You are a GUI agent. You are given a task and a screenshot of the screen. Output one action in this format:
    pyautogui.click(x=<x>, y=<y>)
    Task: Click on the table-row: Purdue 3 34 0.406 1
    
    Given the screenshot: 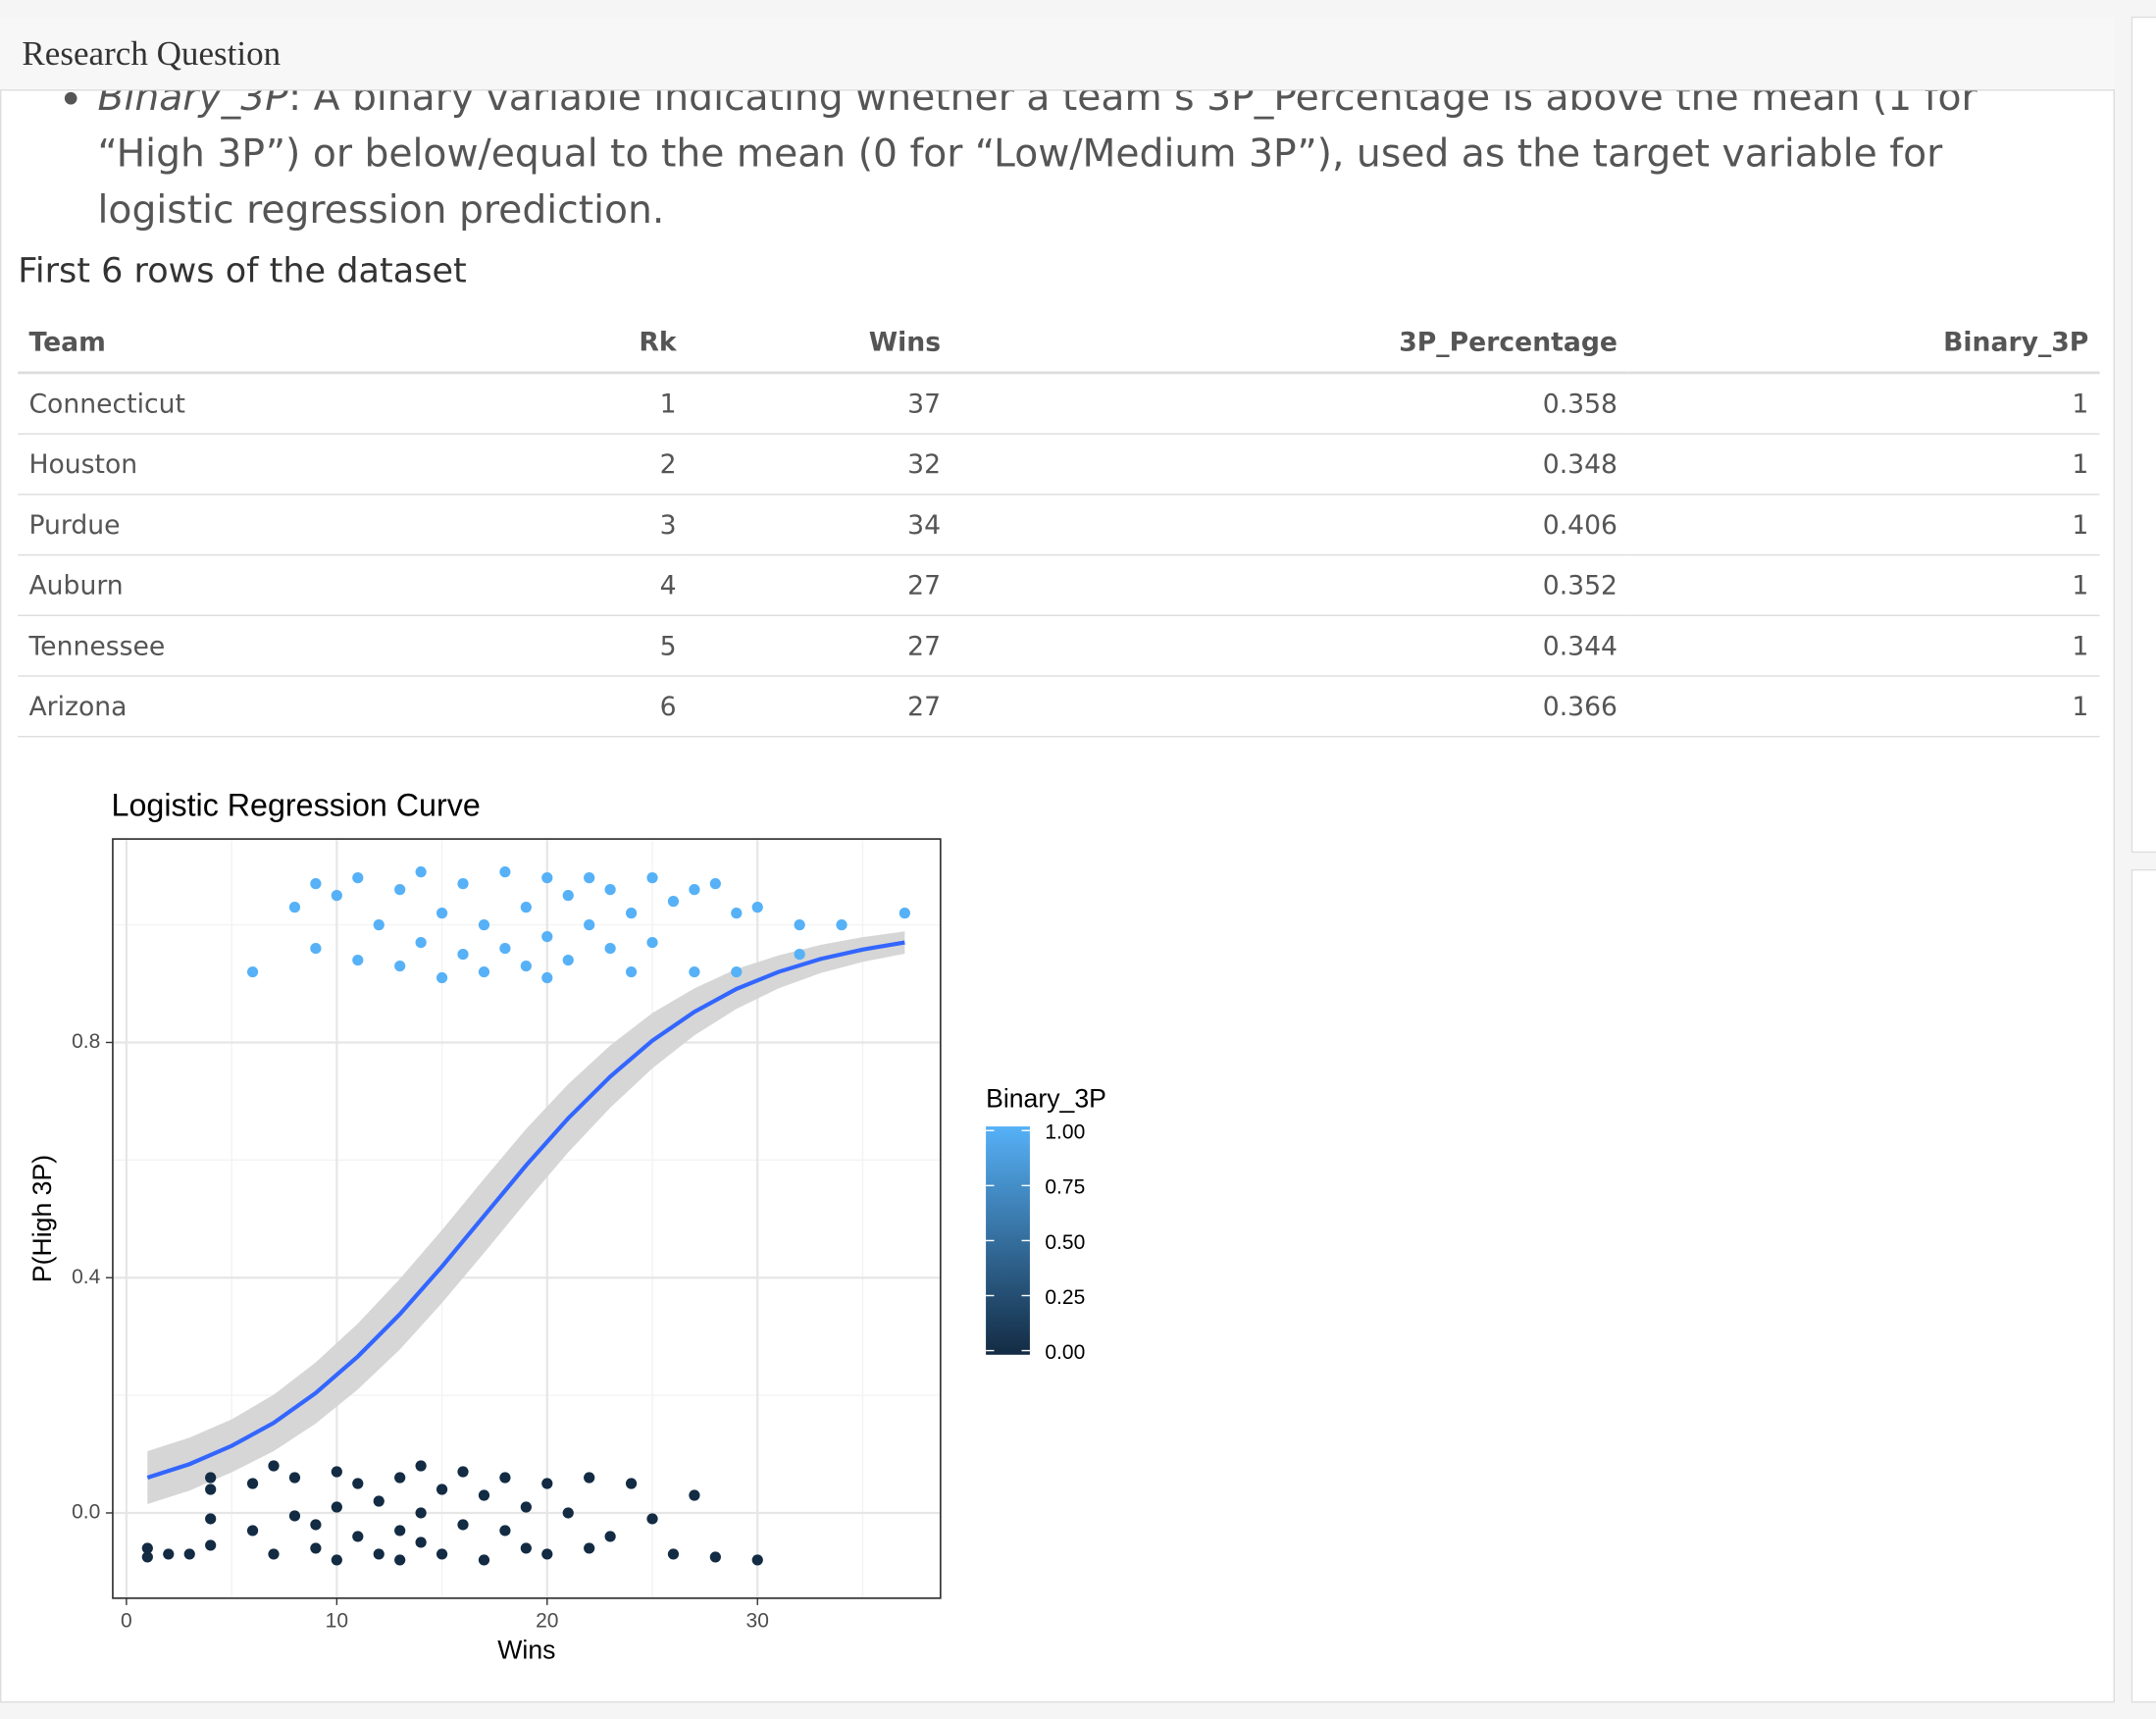 What is the action you would take?
    pyautogui.click(x=1059, y=525)
    